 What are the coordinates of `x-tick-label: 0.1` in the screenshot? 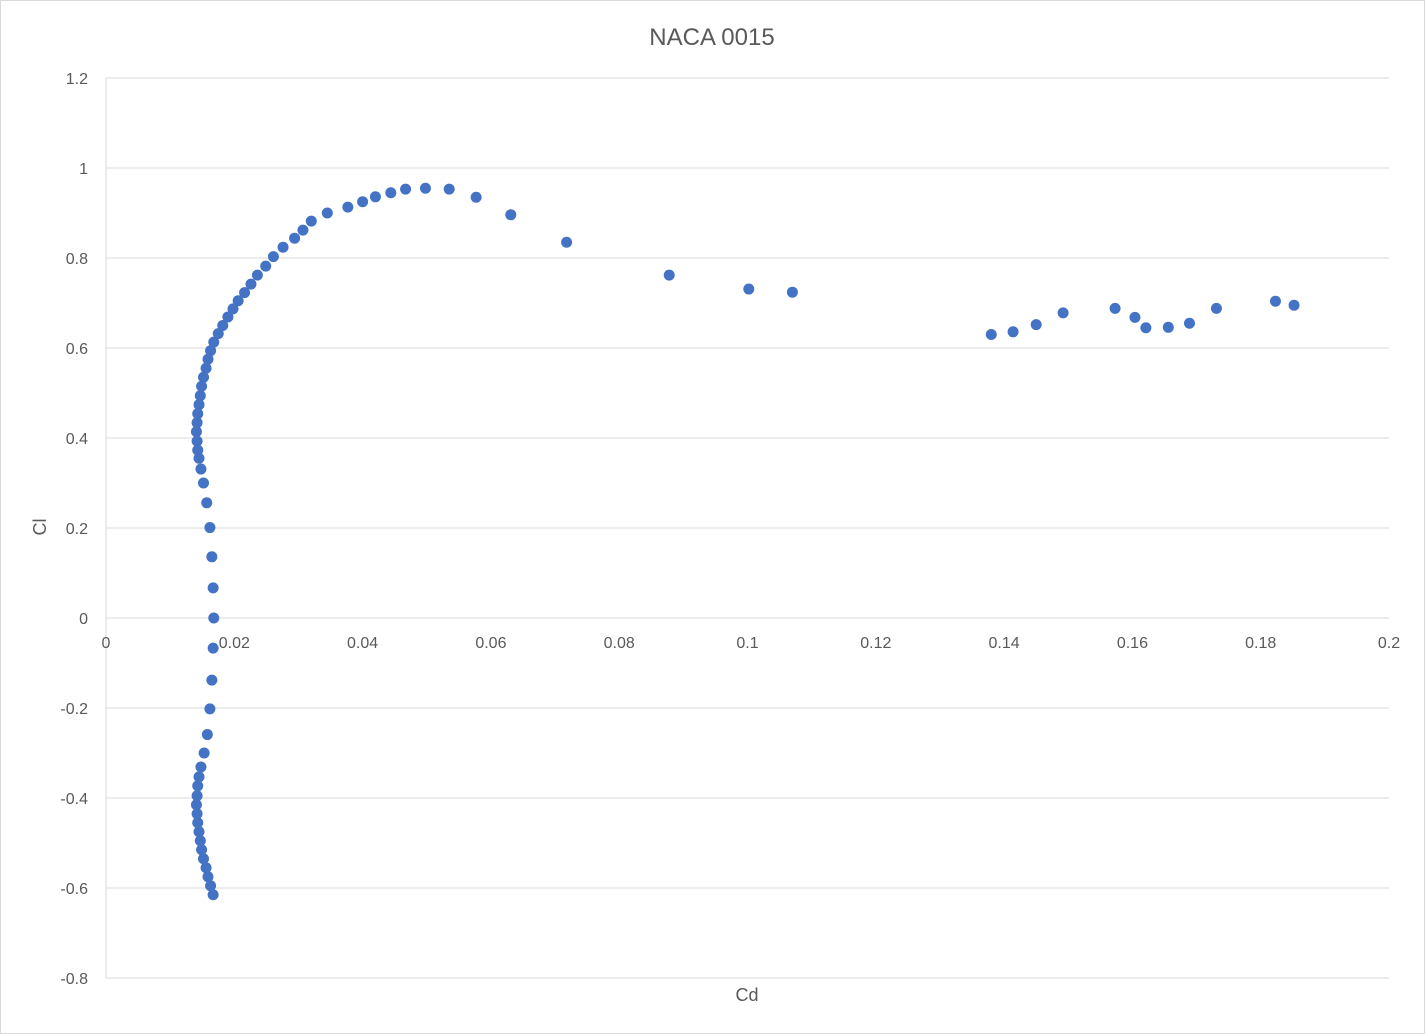 It's located at (747, 643).